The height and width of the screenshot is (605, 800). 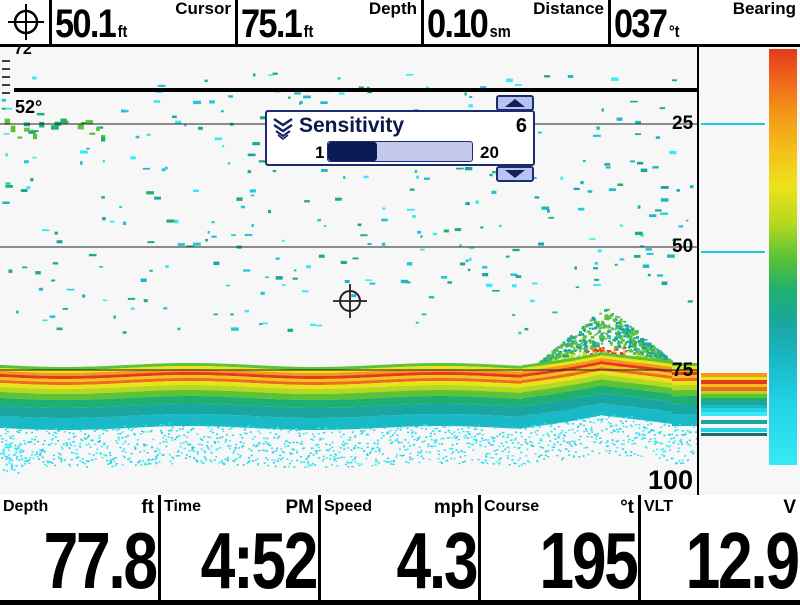 What do you see at coordinates (400, 151) in the screenshot?
I see `sensitivity-slider` at bounding box center [400, 151].